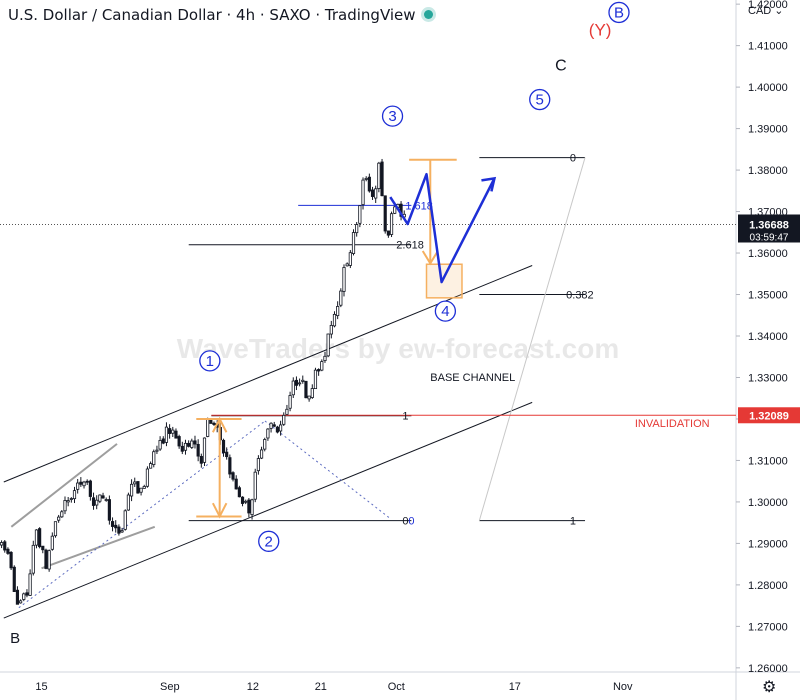  I want to click on currency-selector: CAD ⌄, so click(766, 10).